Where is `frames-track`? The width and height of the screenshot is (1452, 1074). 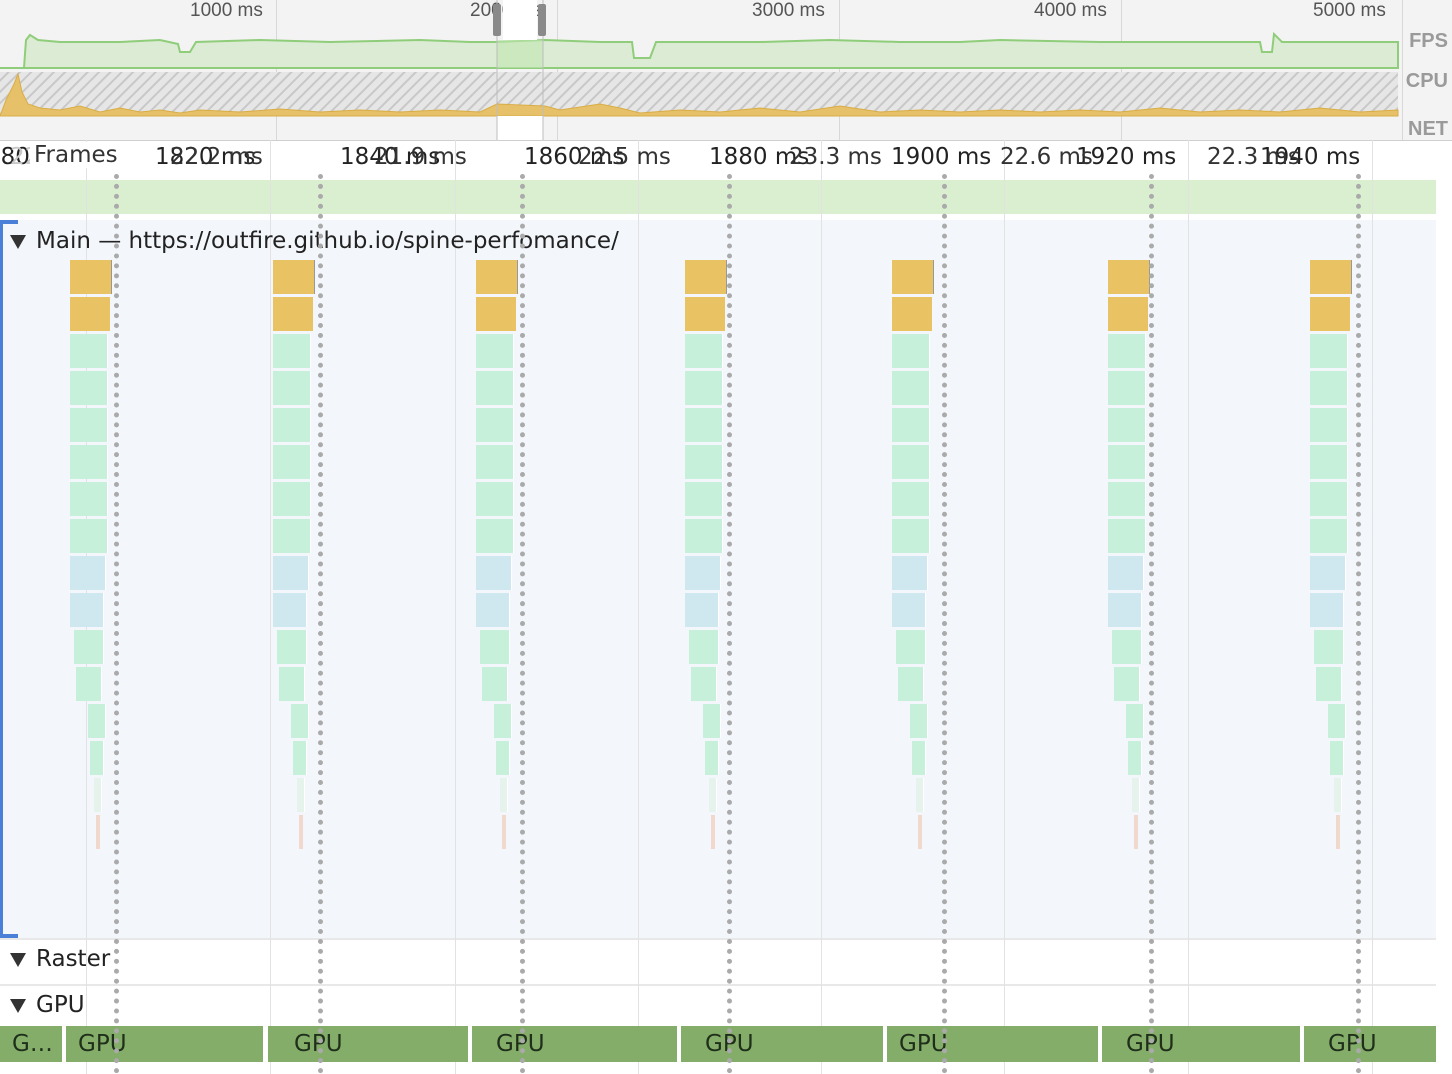 frames-track is located at coordinates (718, 197).